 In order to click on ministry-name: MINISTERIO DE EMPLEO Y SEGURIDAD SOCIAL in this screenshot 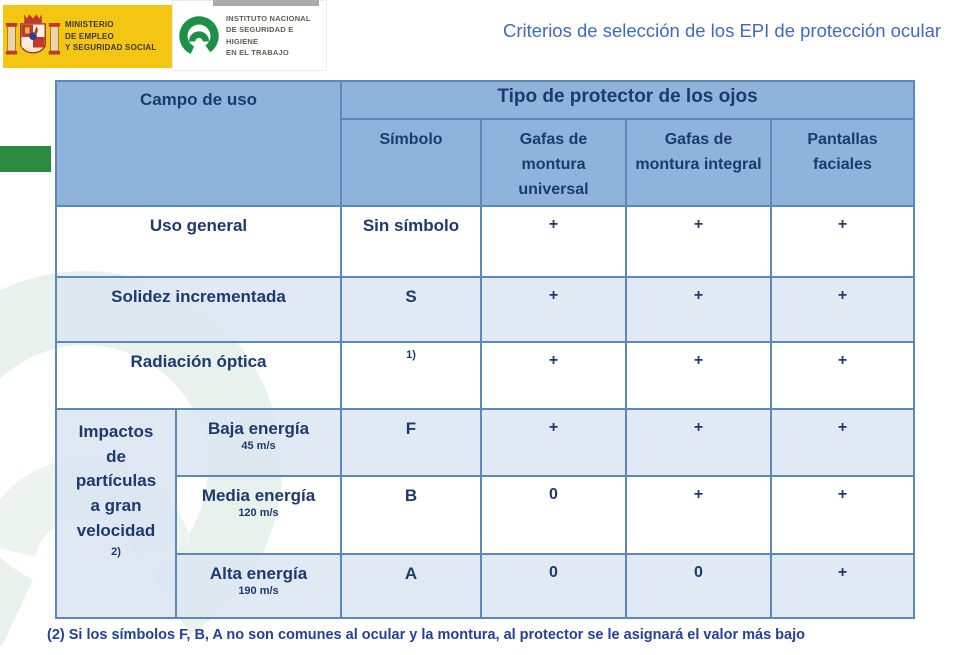, I will do `click(110, 36)`.